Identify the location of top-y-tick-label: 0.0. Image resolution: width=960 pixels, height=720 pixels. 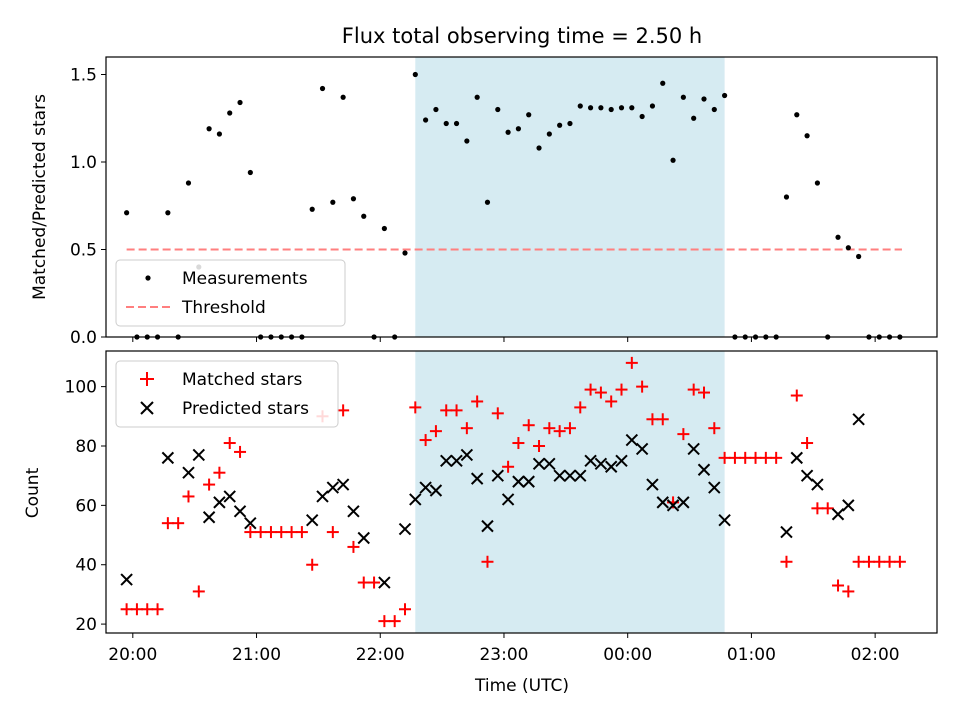
(83, 338).